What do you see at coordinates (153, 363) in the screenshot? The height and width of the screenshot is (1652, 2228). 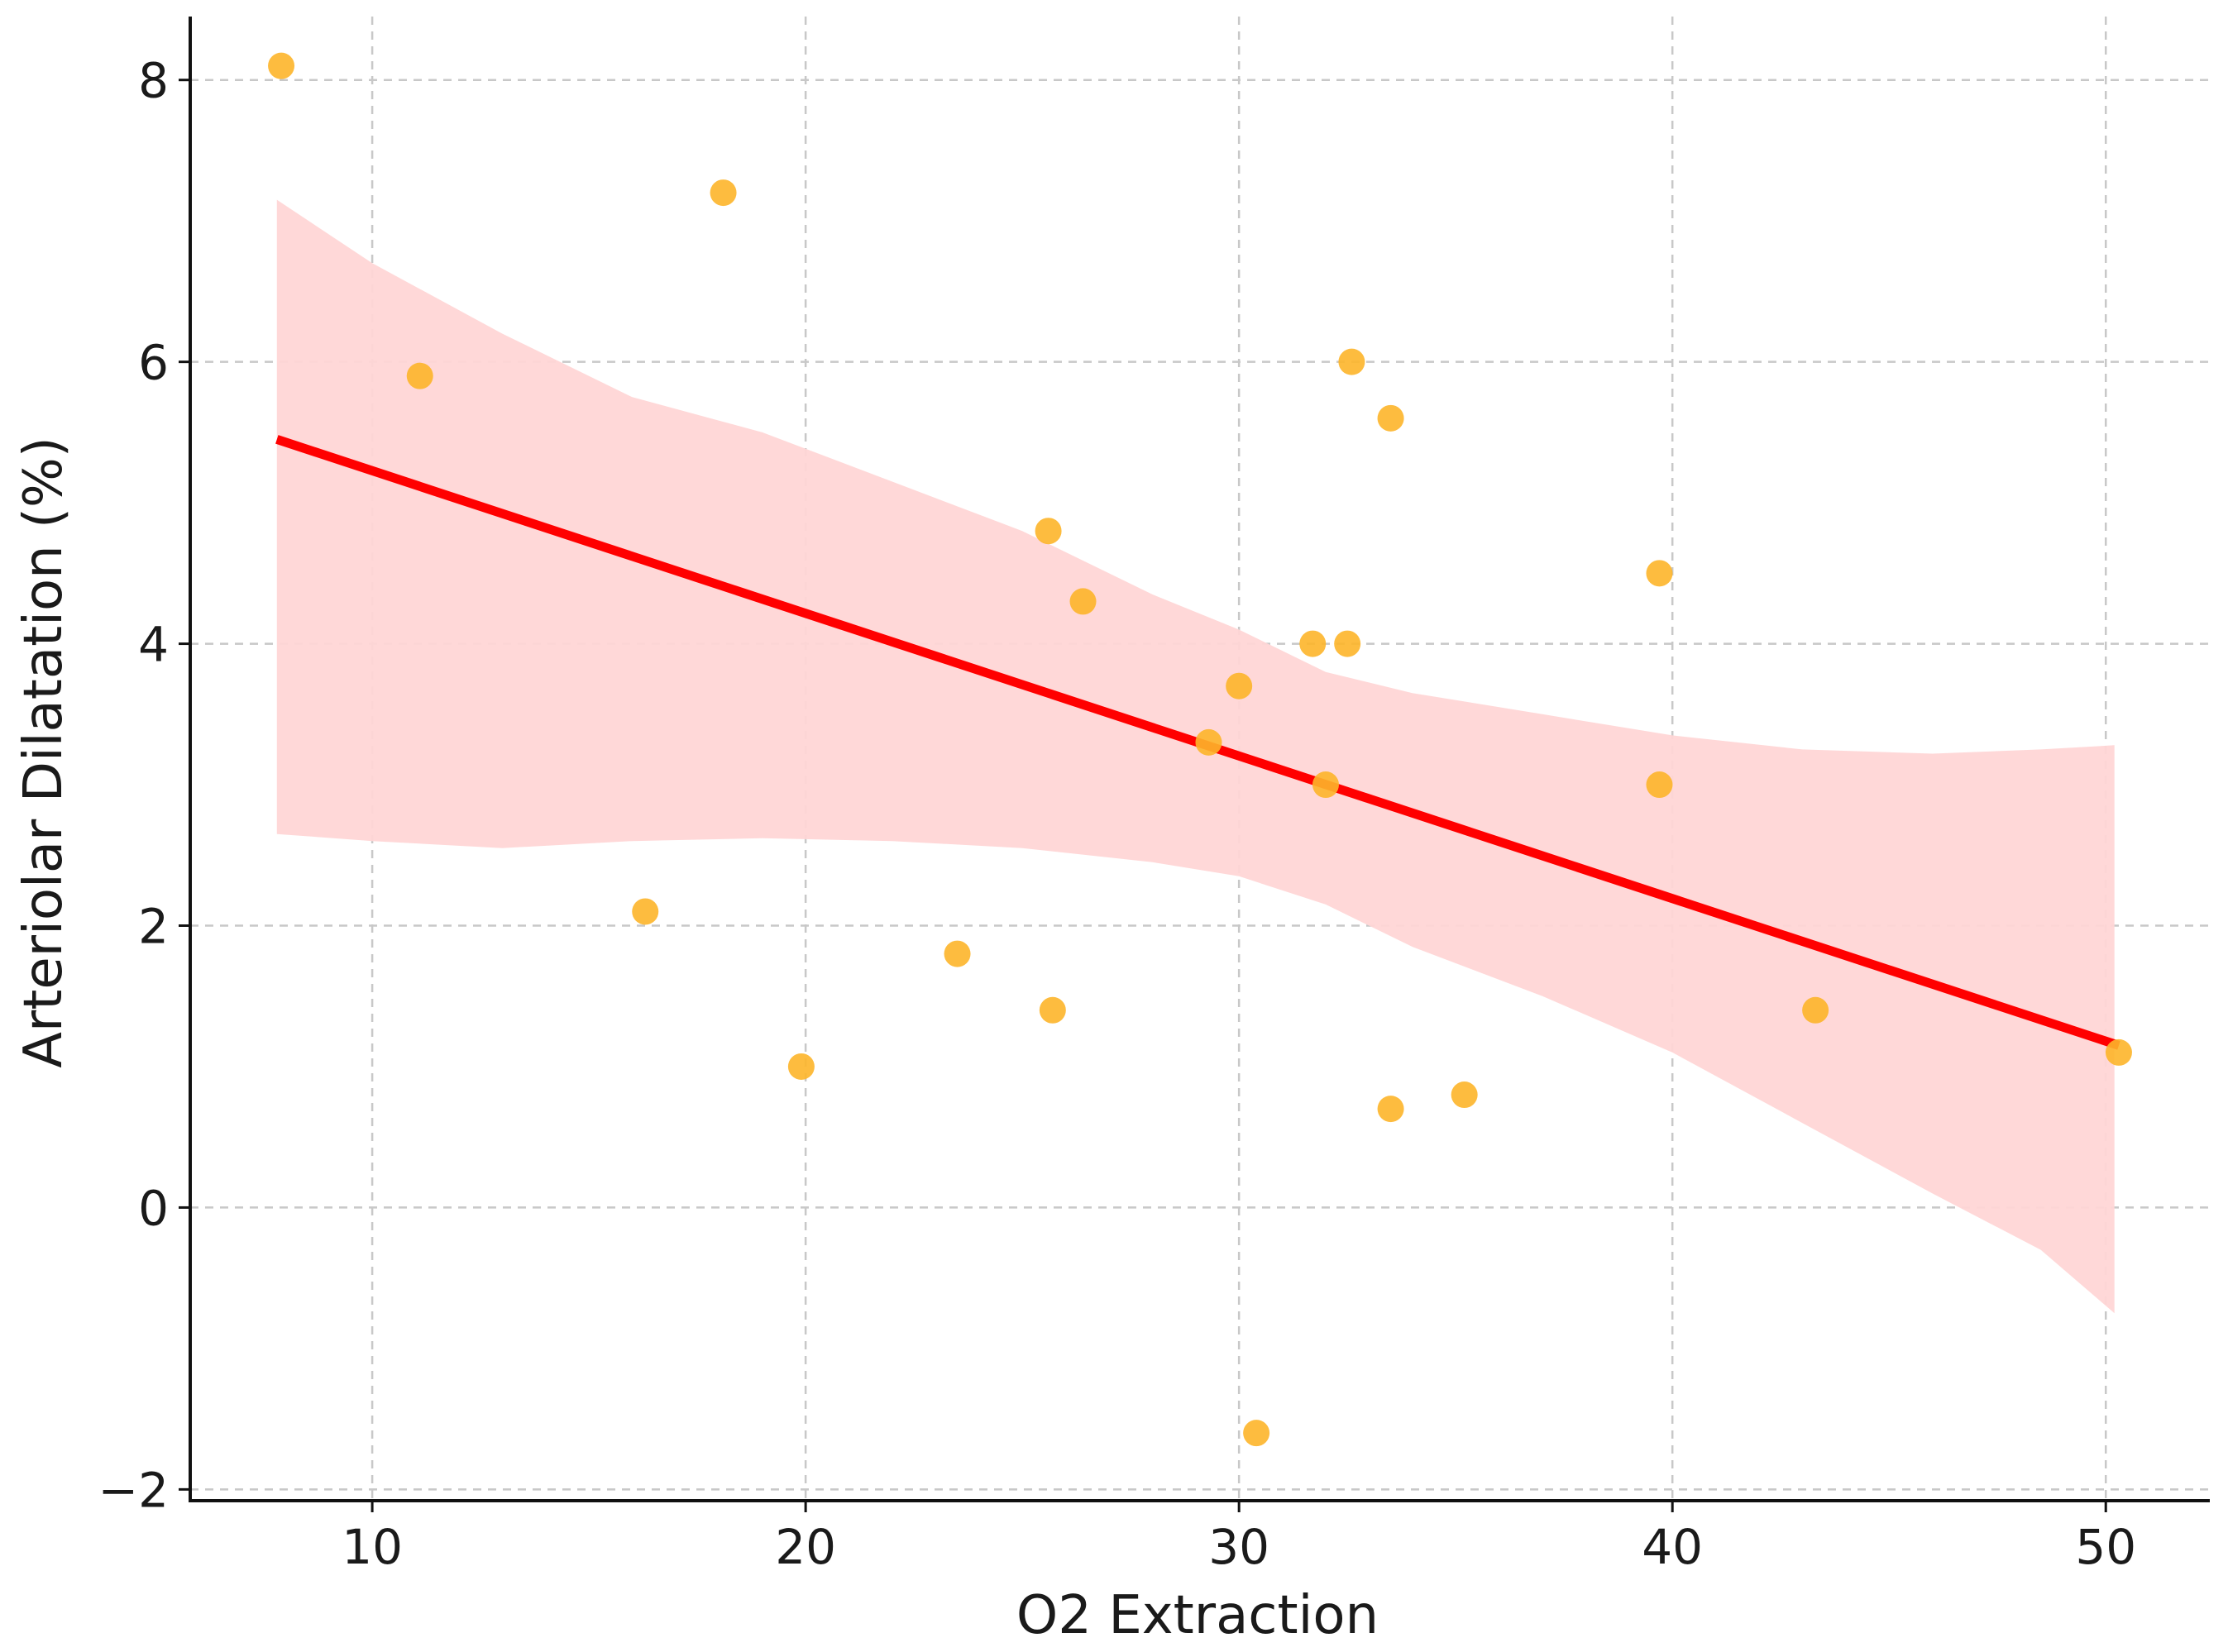 I see `y-tick-label: 6` at bounding box center [153, 363].